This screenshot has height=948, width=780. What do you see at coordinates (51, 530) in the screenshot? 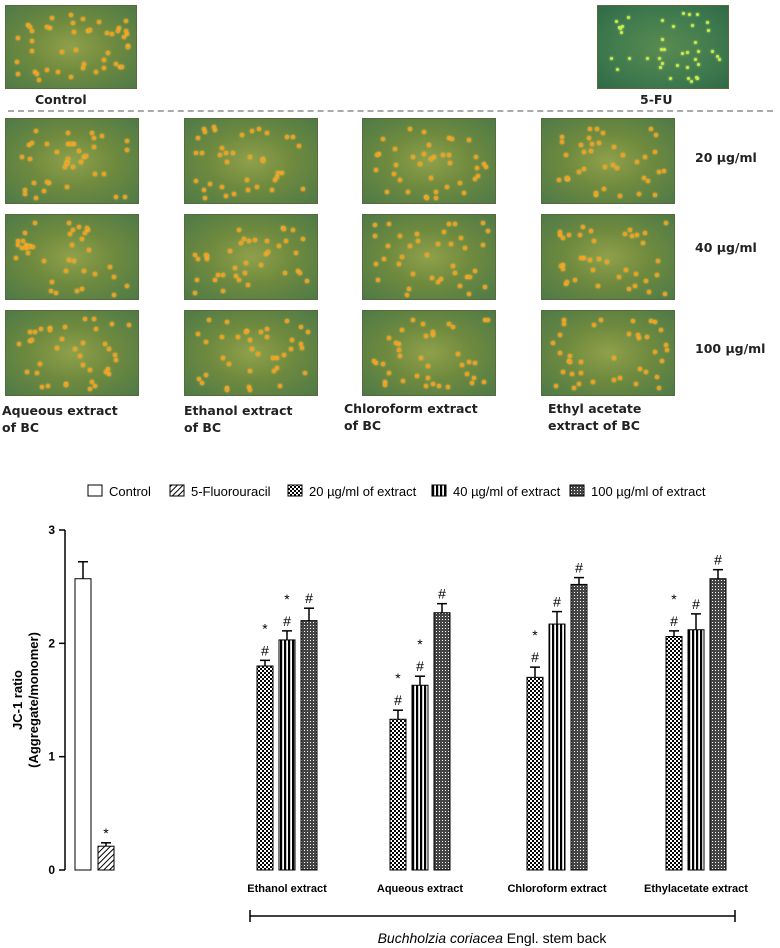
I see `y-tick-label: 3` at bounding box center [51, 530].